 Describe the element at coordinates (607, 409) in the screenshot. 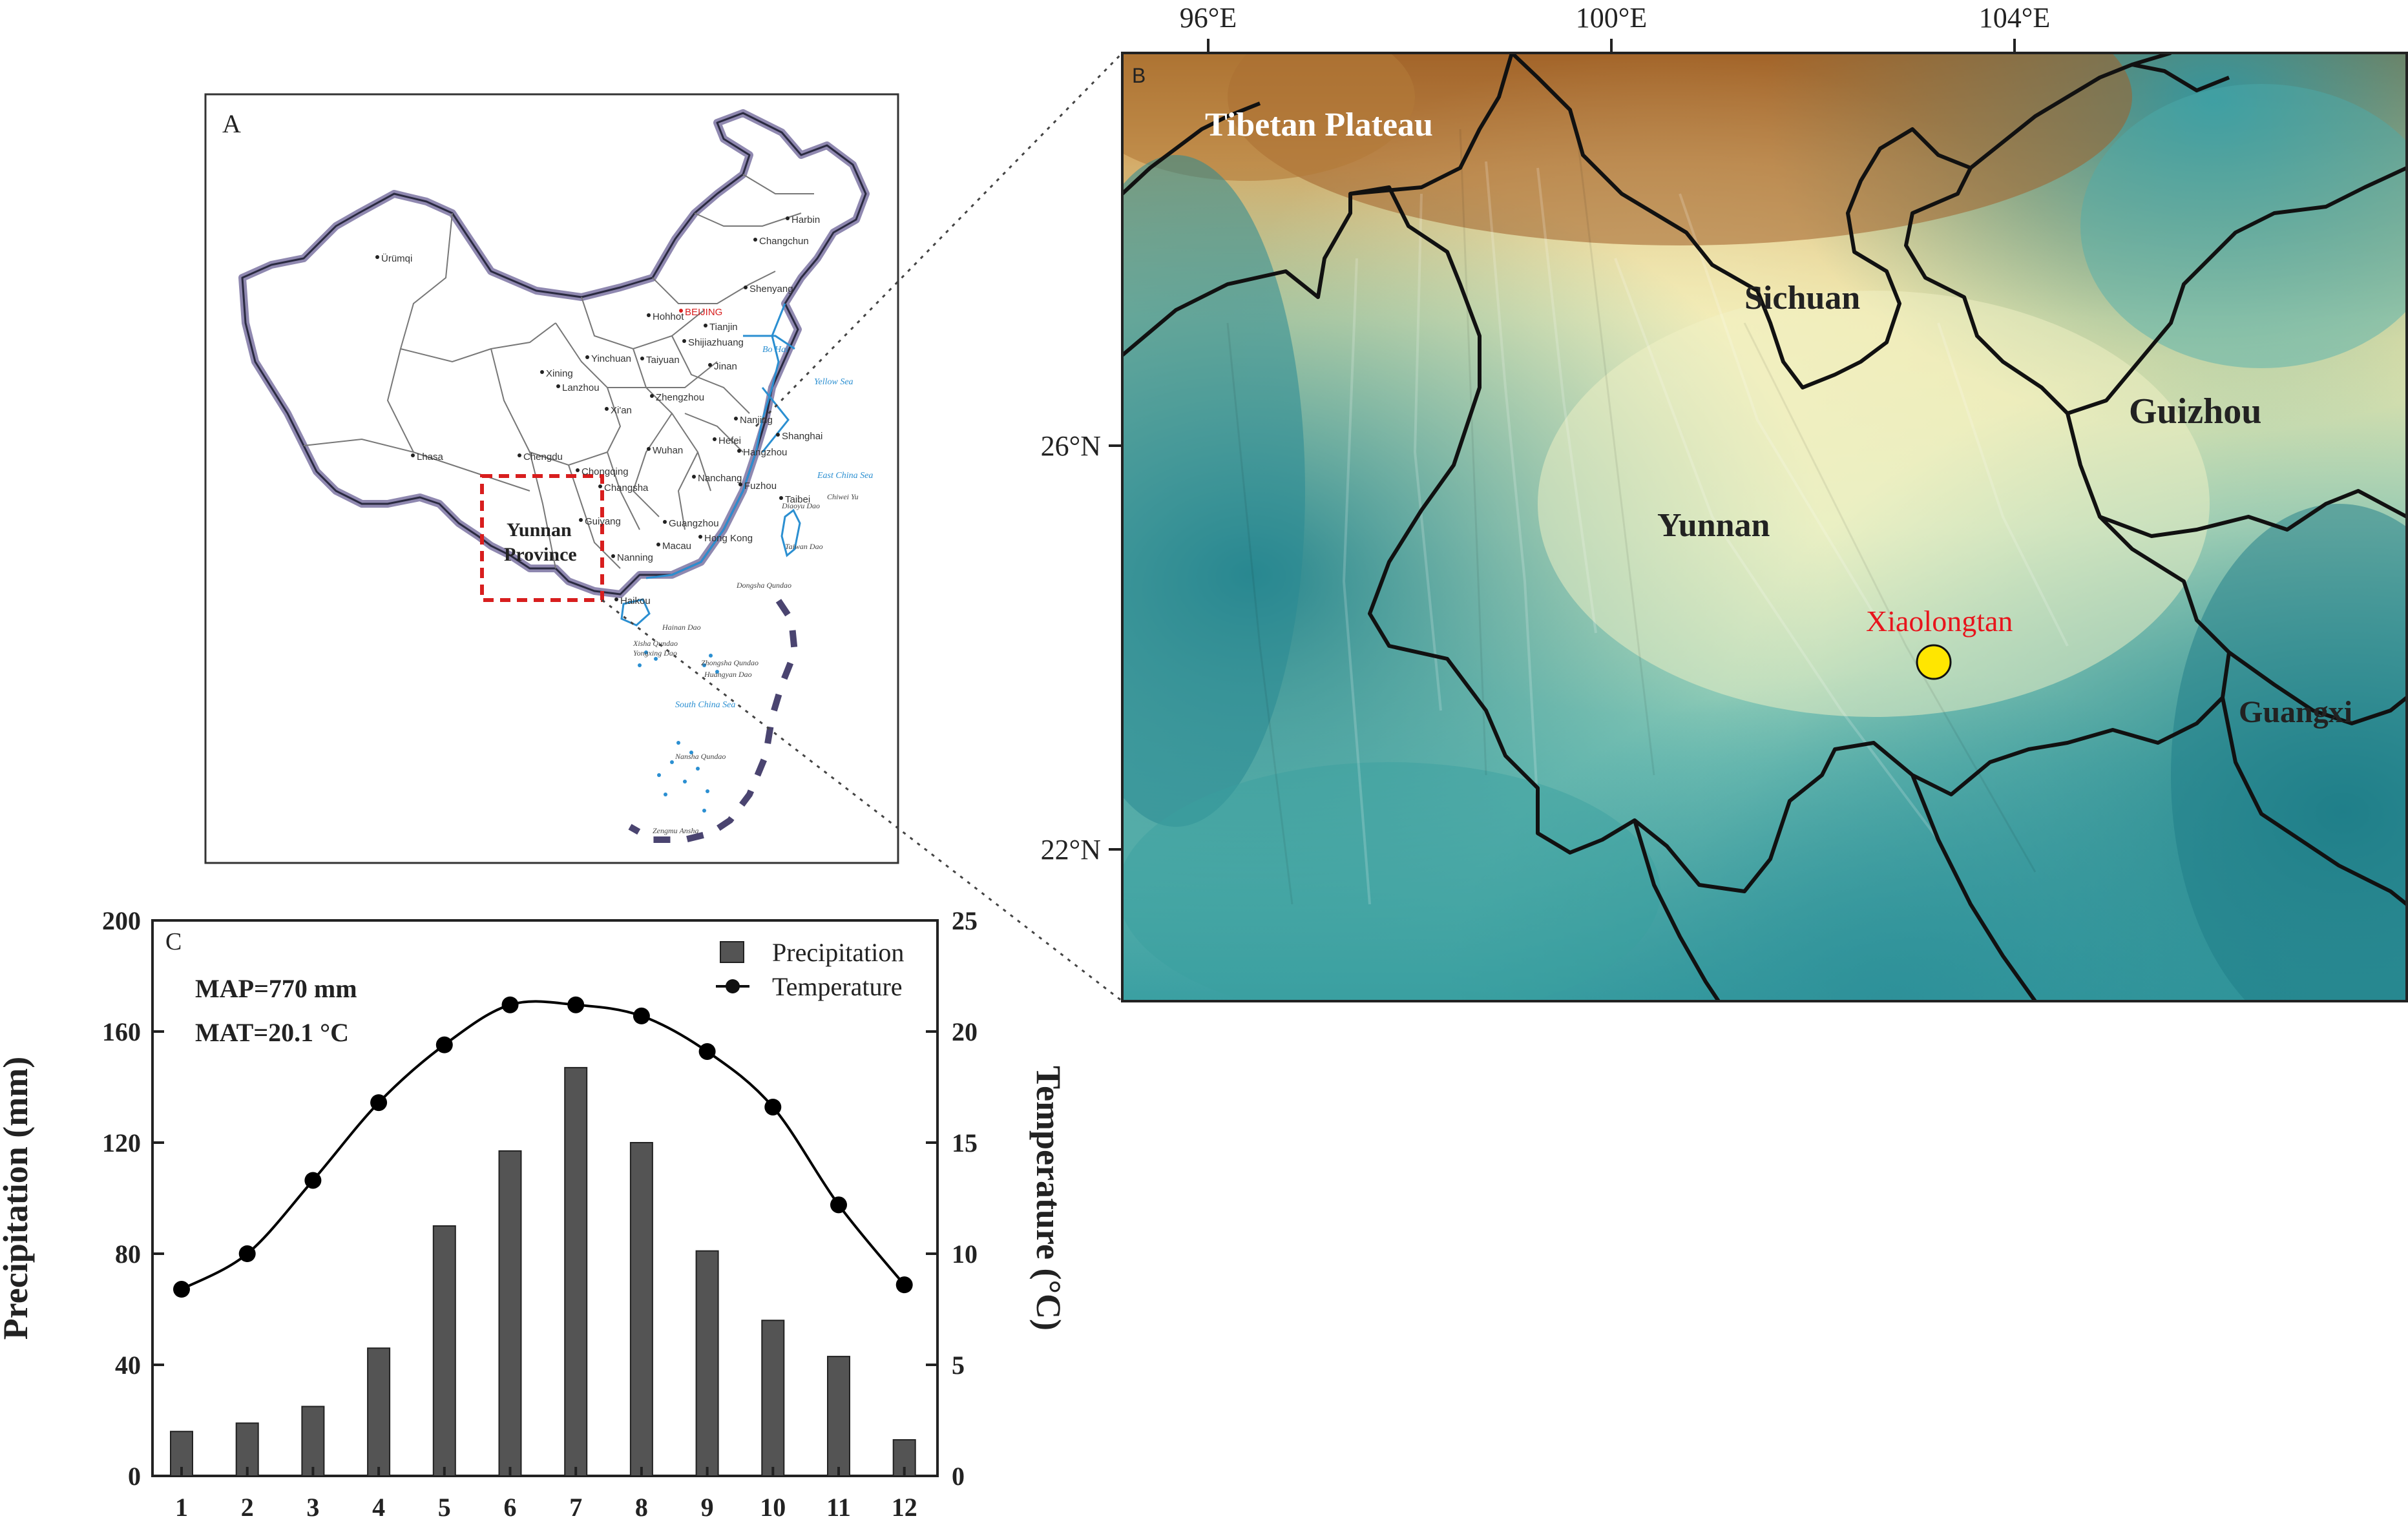

I see `city-dot-xi-an` at that location.